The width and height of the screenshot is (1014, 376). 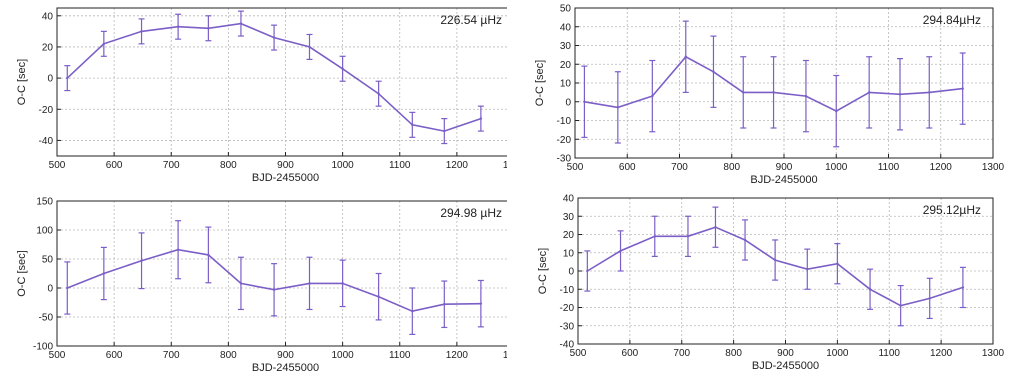 What do you see at coordinates (575, 167) in the screenshot?
I see `panel-1-xtick-label-0: 500` at bounding box center [575, 167].